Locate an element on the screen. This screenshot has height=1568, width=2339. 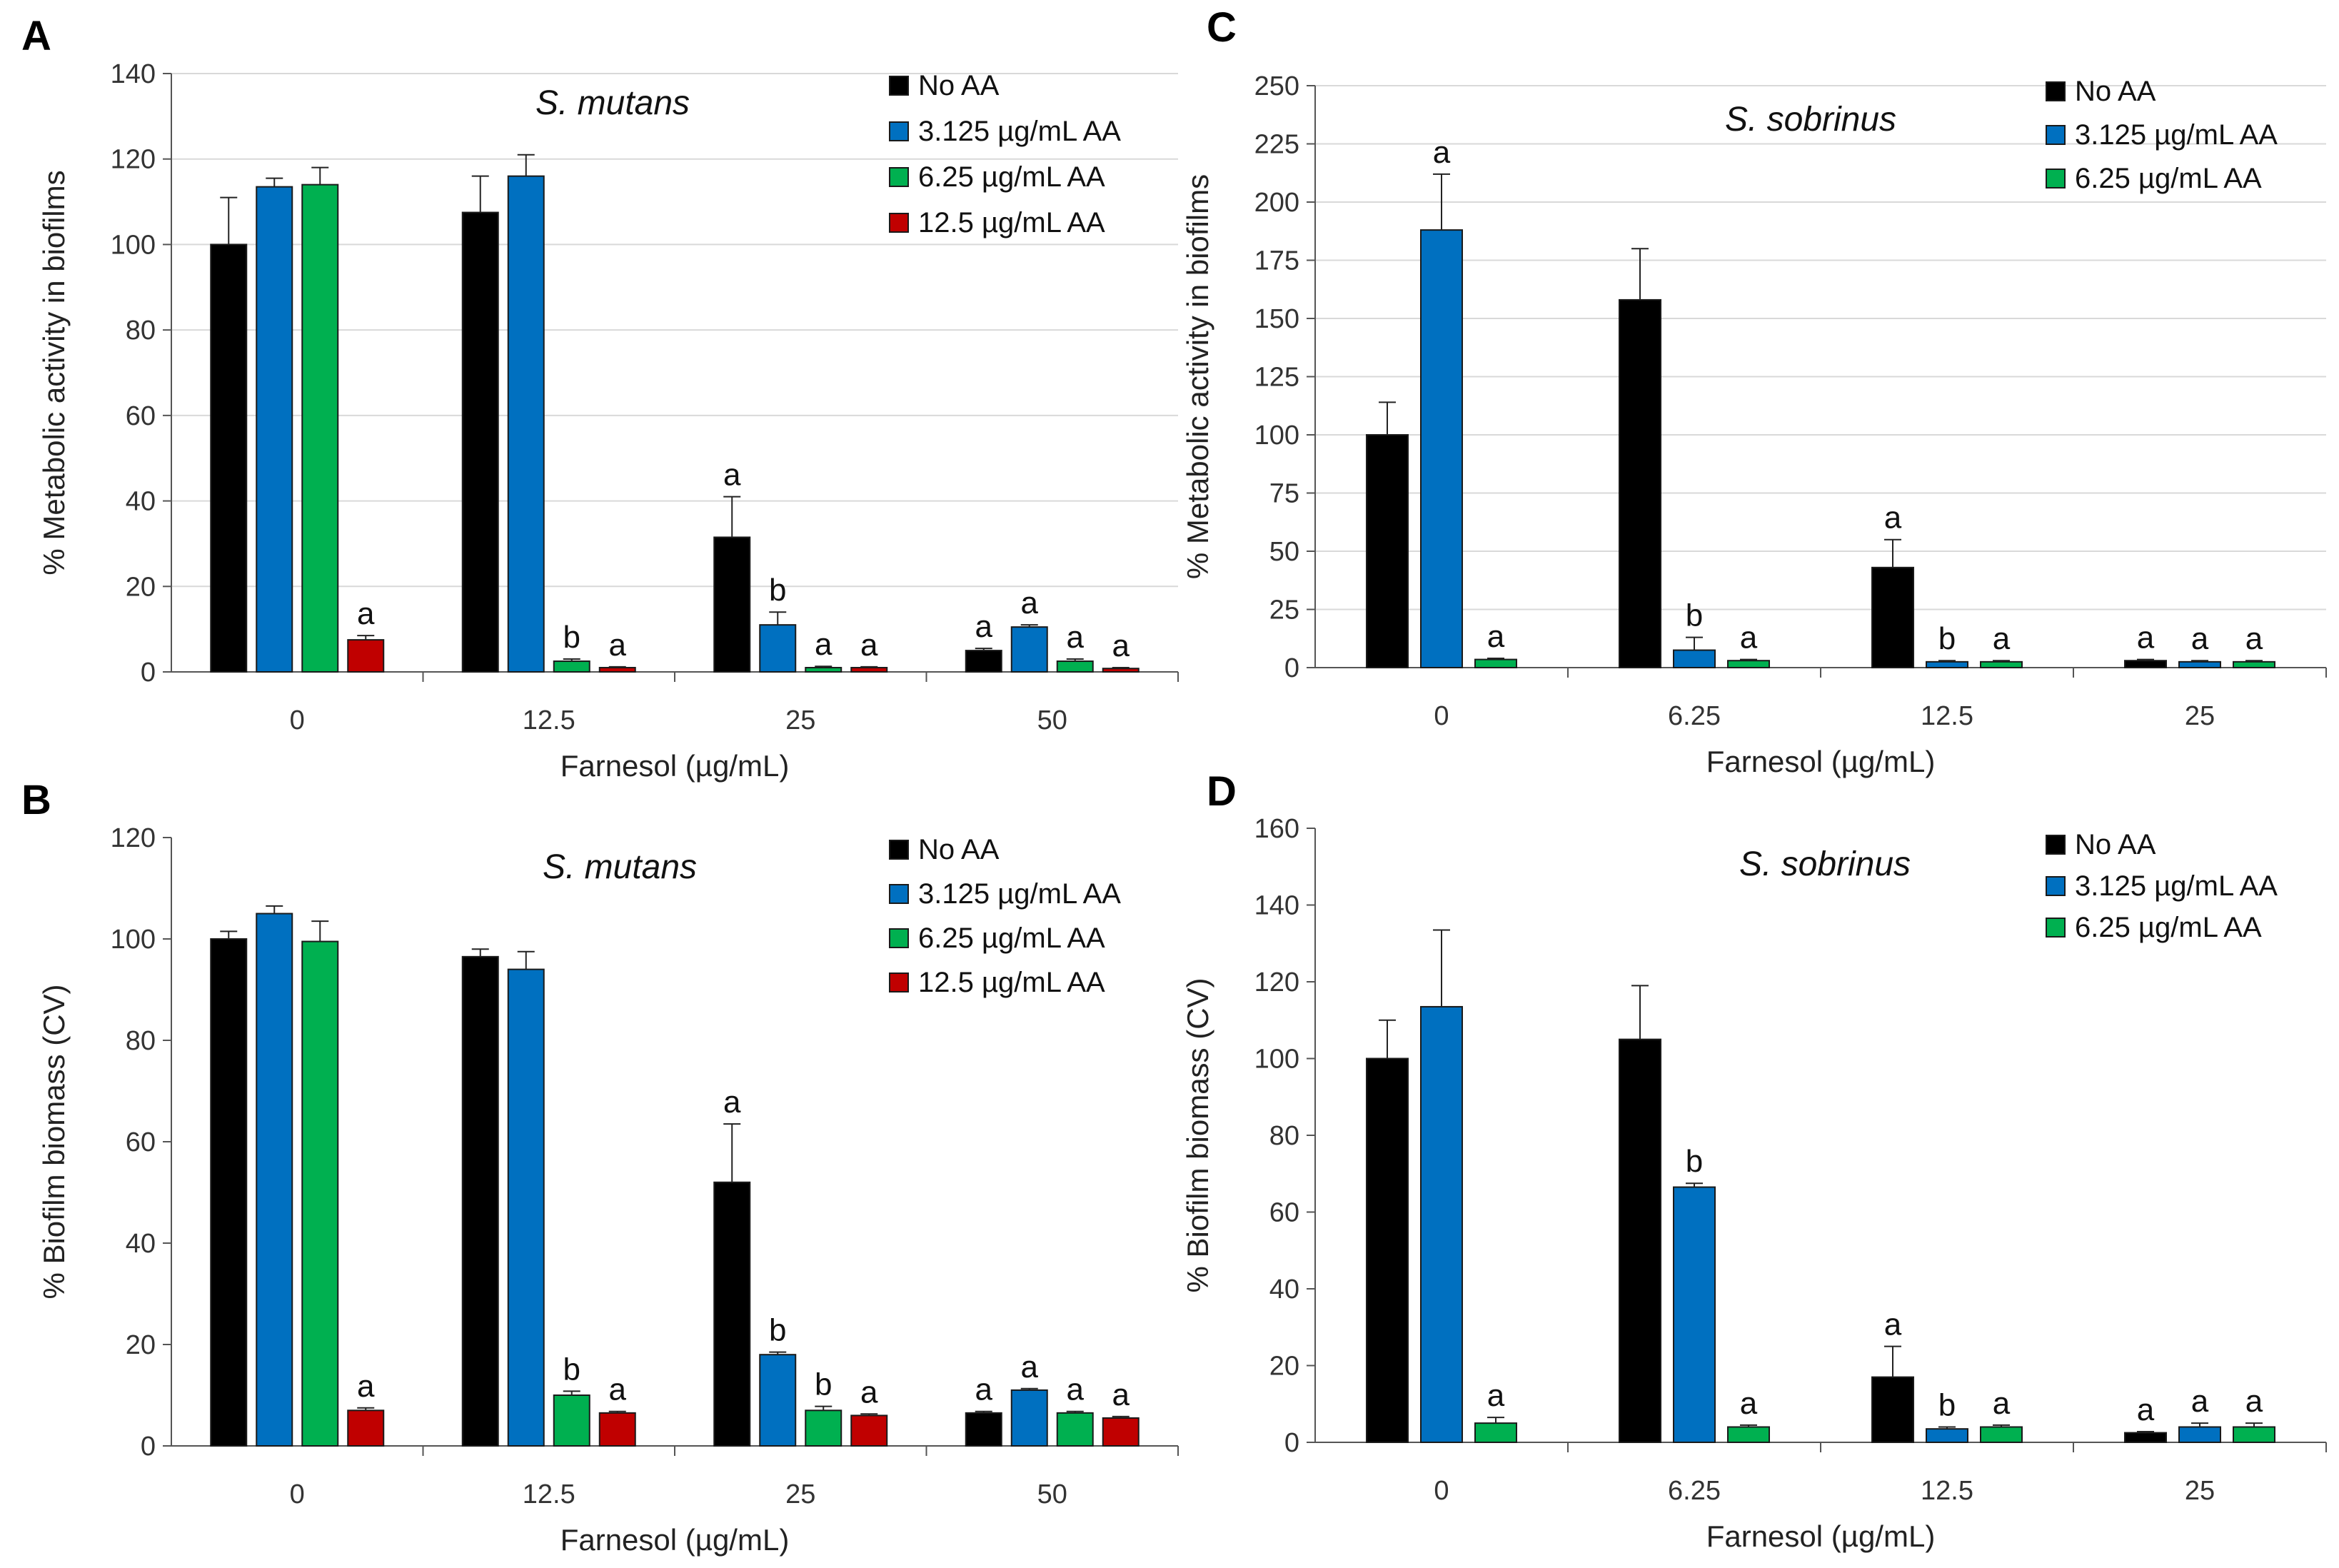
y-tick-label: 0 is located at coordinates (1291, 668).